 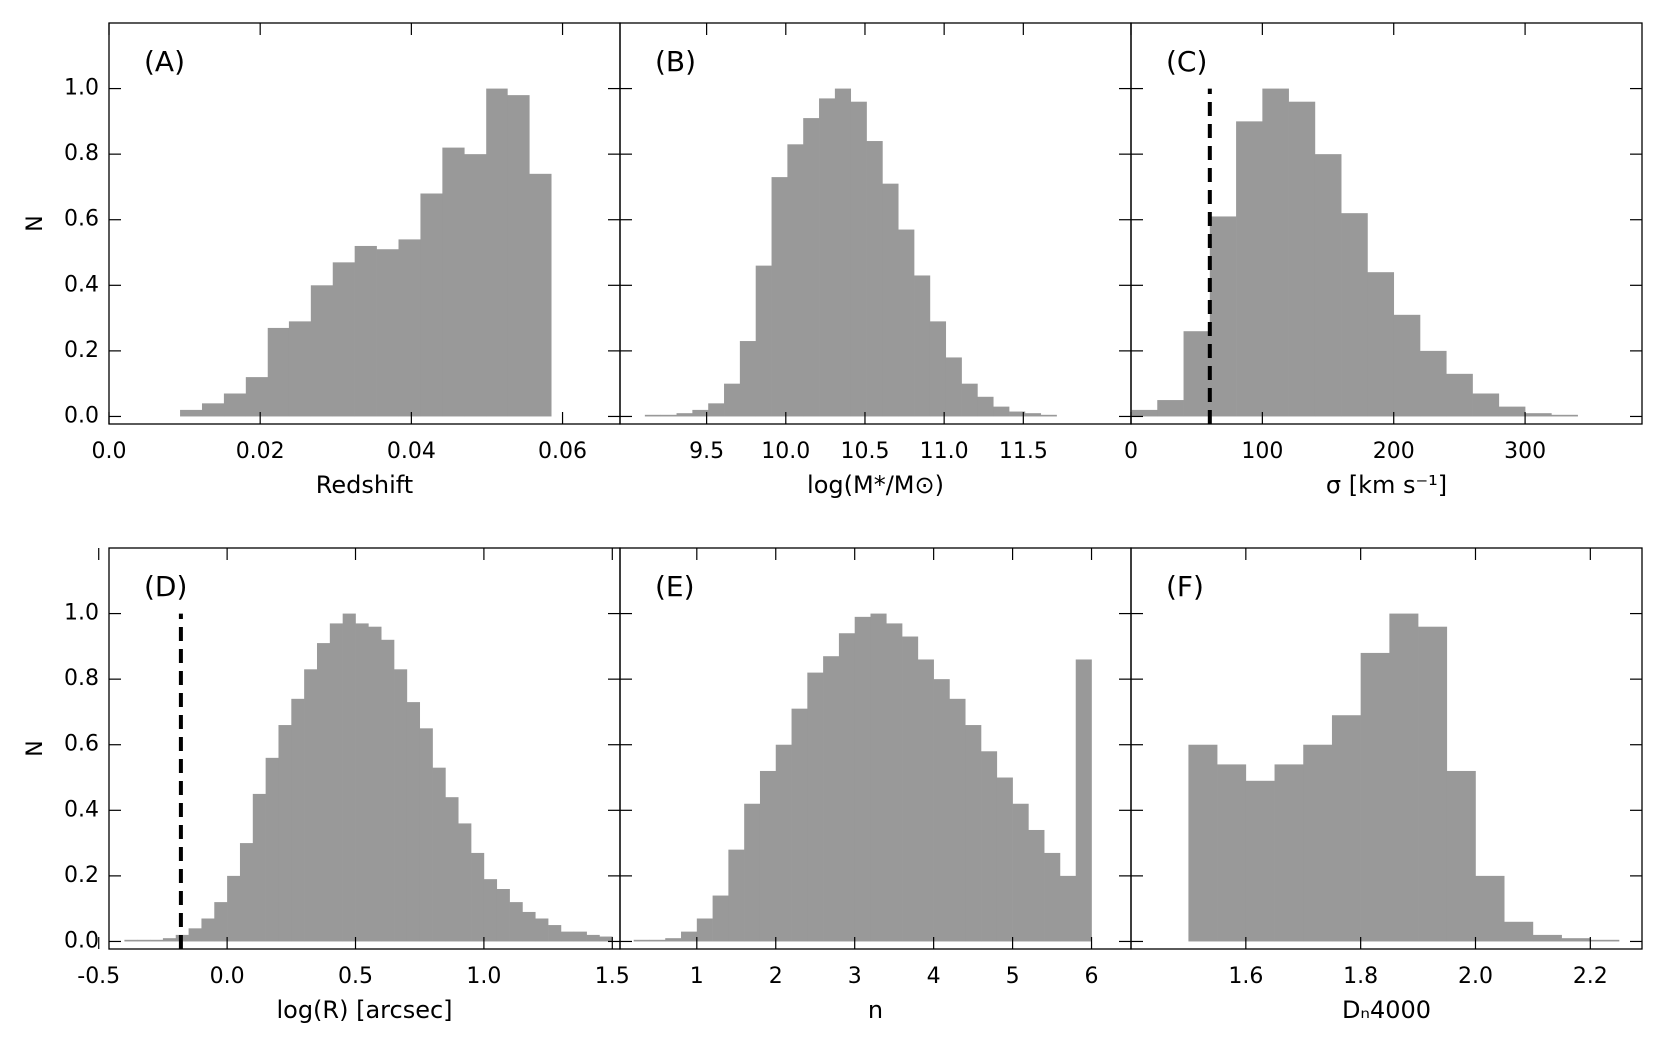 What do you see at coordinates (1185, 586) in the screenshot?
I see `panel-label: (F)` at bounding box center [1185, 586].